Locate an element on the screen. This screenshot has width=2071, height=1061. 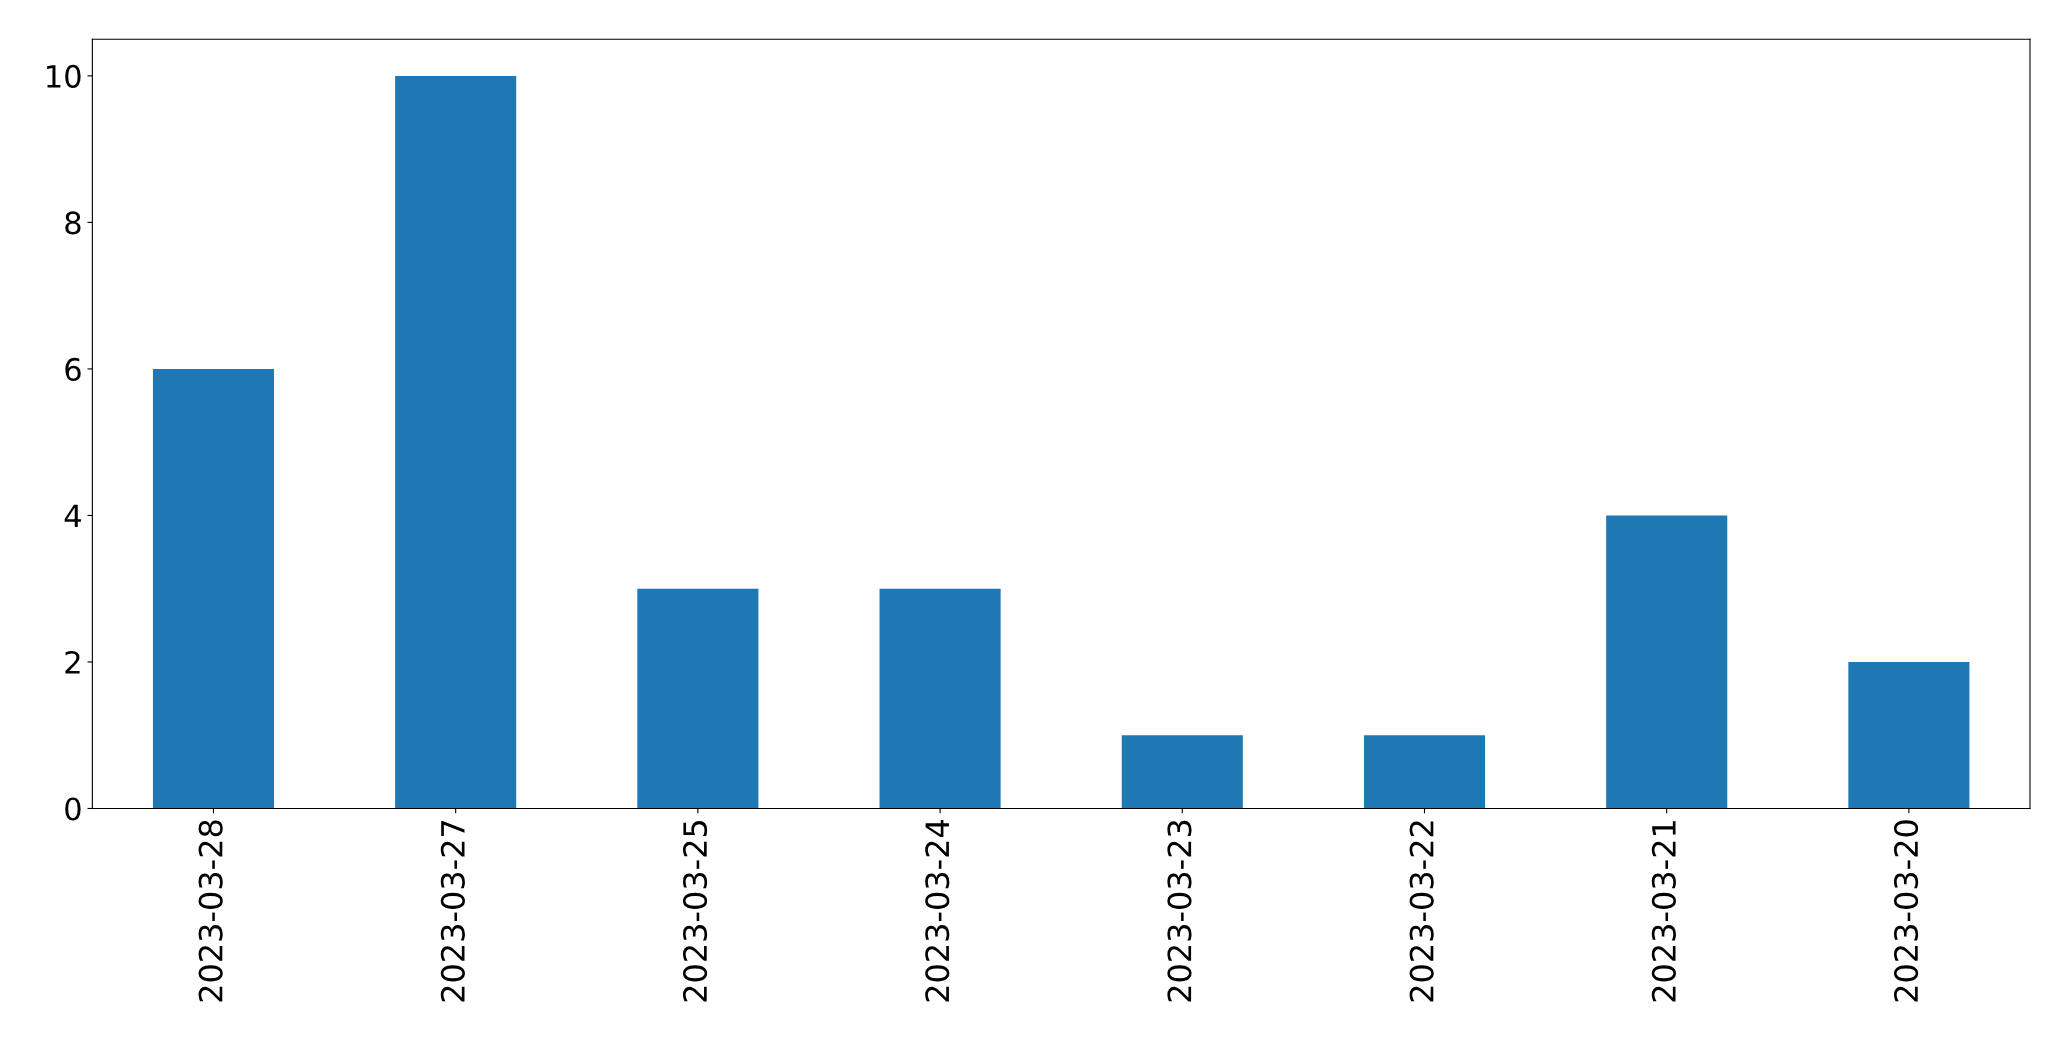
x-tick-label: 2023-03-24 is located at coordinates (937, 911).